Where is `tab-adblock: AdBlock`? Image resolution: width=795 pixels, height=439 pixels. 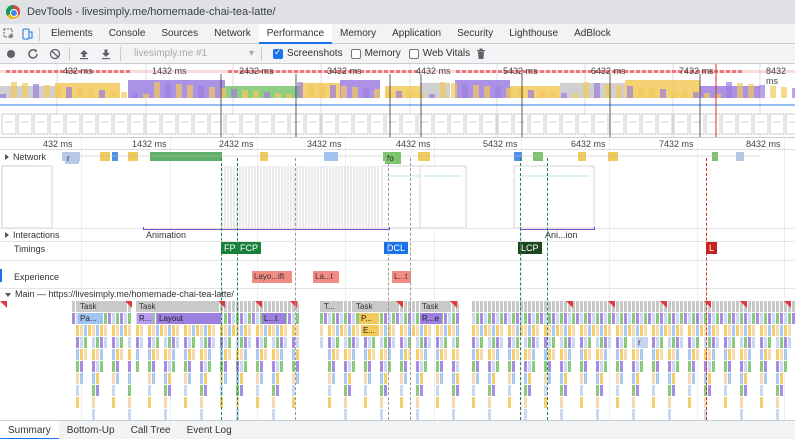
tab-adblock: AdBlock is located at coordinates (592, 33).